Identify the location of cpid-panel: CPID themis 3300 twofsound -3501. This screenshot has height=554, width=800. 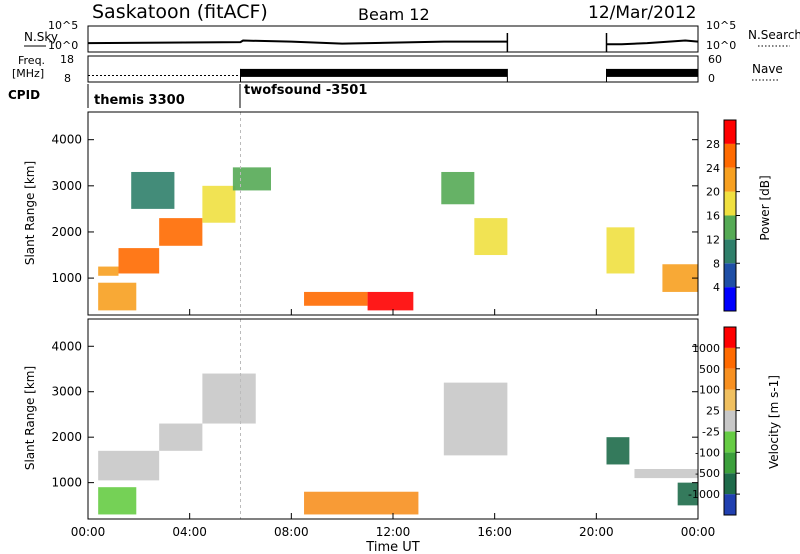
(187, 95).